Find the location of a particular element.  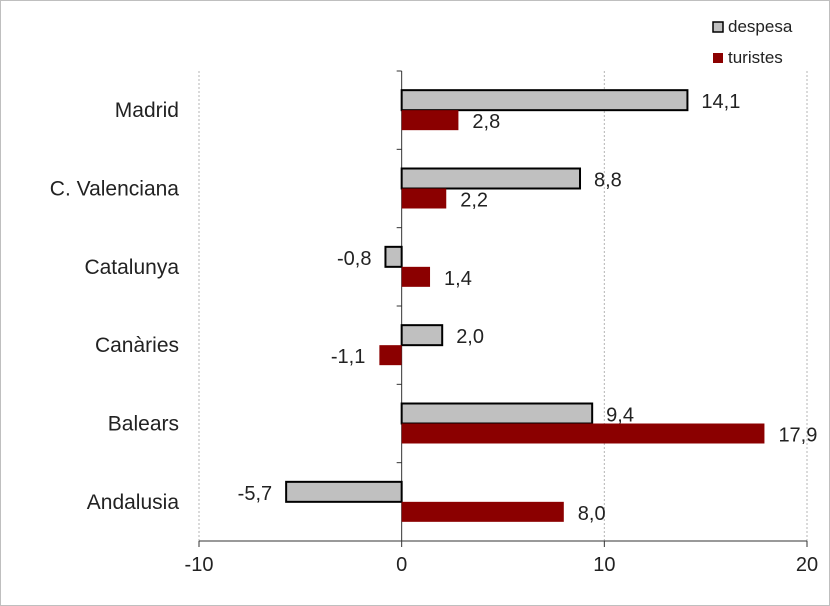

data-label-turistes: -1,1 is located at coordinates (348, 357).